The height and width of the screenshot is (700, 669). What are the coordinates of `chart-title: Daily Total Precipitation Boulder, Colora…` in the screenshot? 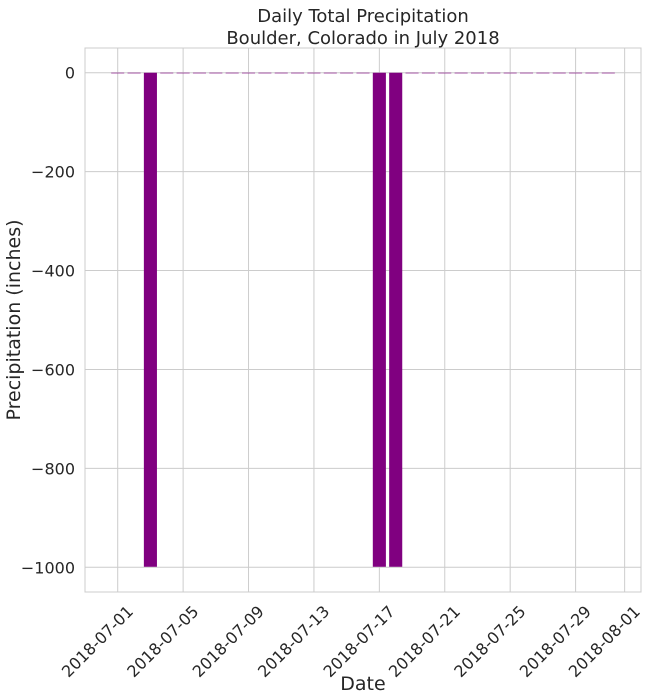 It's located at (362, 27).